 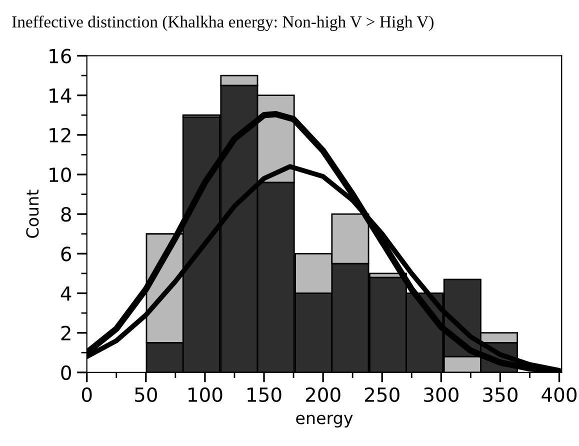 What do you see at coordinates (500, 394) in the screenshot?
I see `x-tick-label: 350` at bounding box center [500, 394].